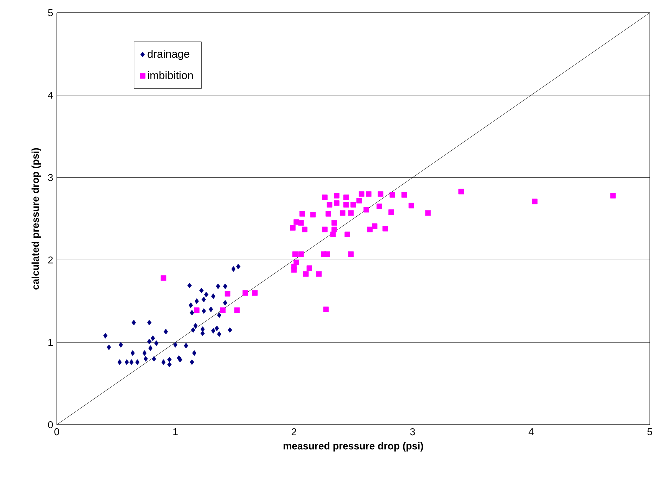  What do you see at coordinates (51, 13) in the screenshot?
I see `y-tick-label: 5` at bounding box center [51, 13].